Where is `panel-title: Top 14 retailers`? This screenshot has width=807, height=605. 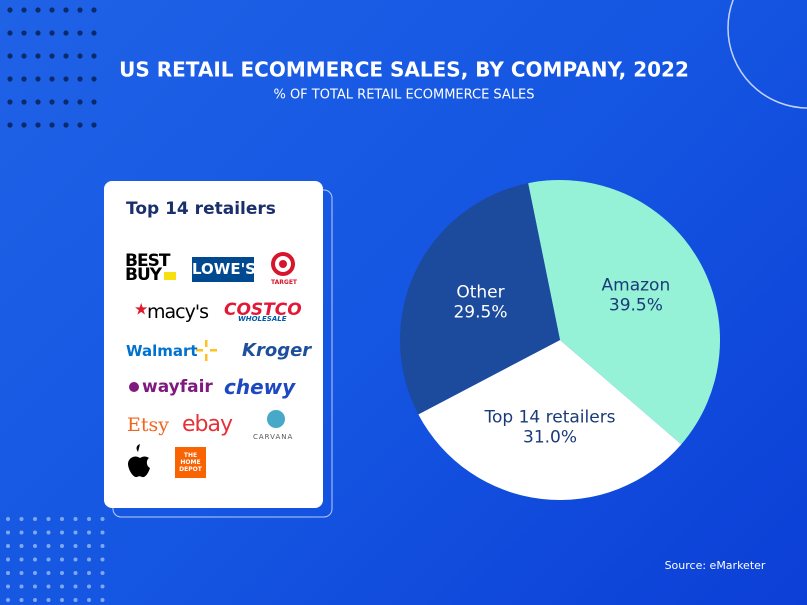 panel-title: Top 14 retailers is located at coordinates (201, 209).